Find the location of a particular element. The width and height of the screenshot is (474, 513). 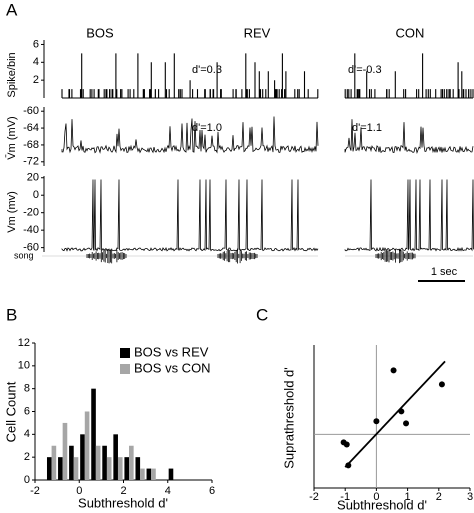

y-tick-label: 8 is located at coordinates (27, 389).